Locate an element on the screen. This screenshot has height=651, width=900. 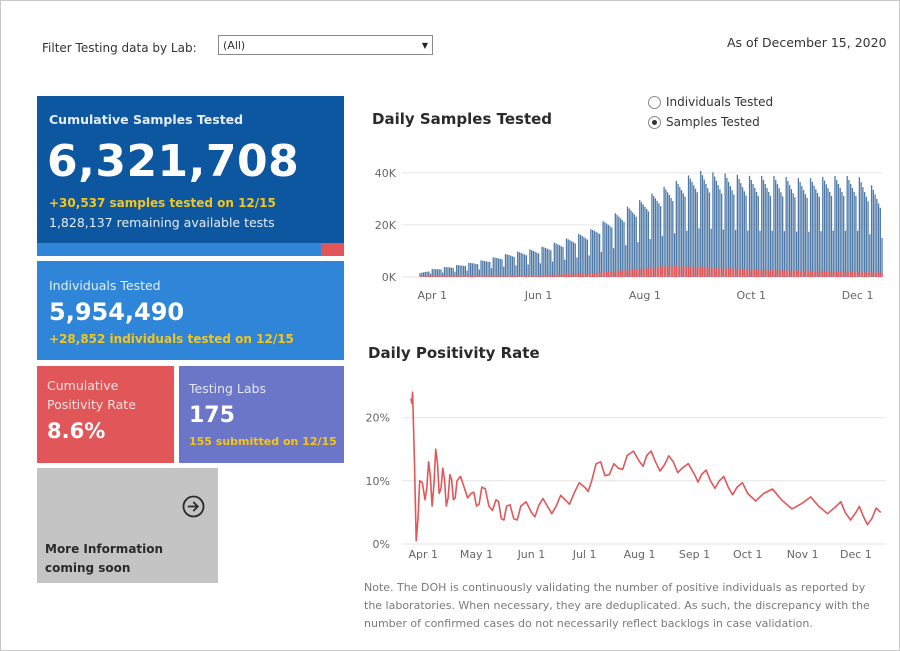
radio-samples-button is located at coordinates (654, 122).